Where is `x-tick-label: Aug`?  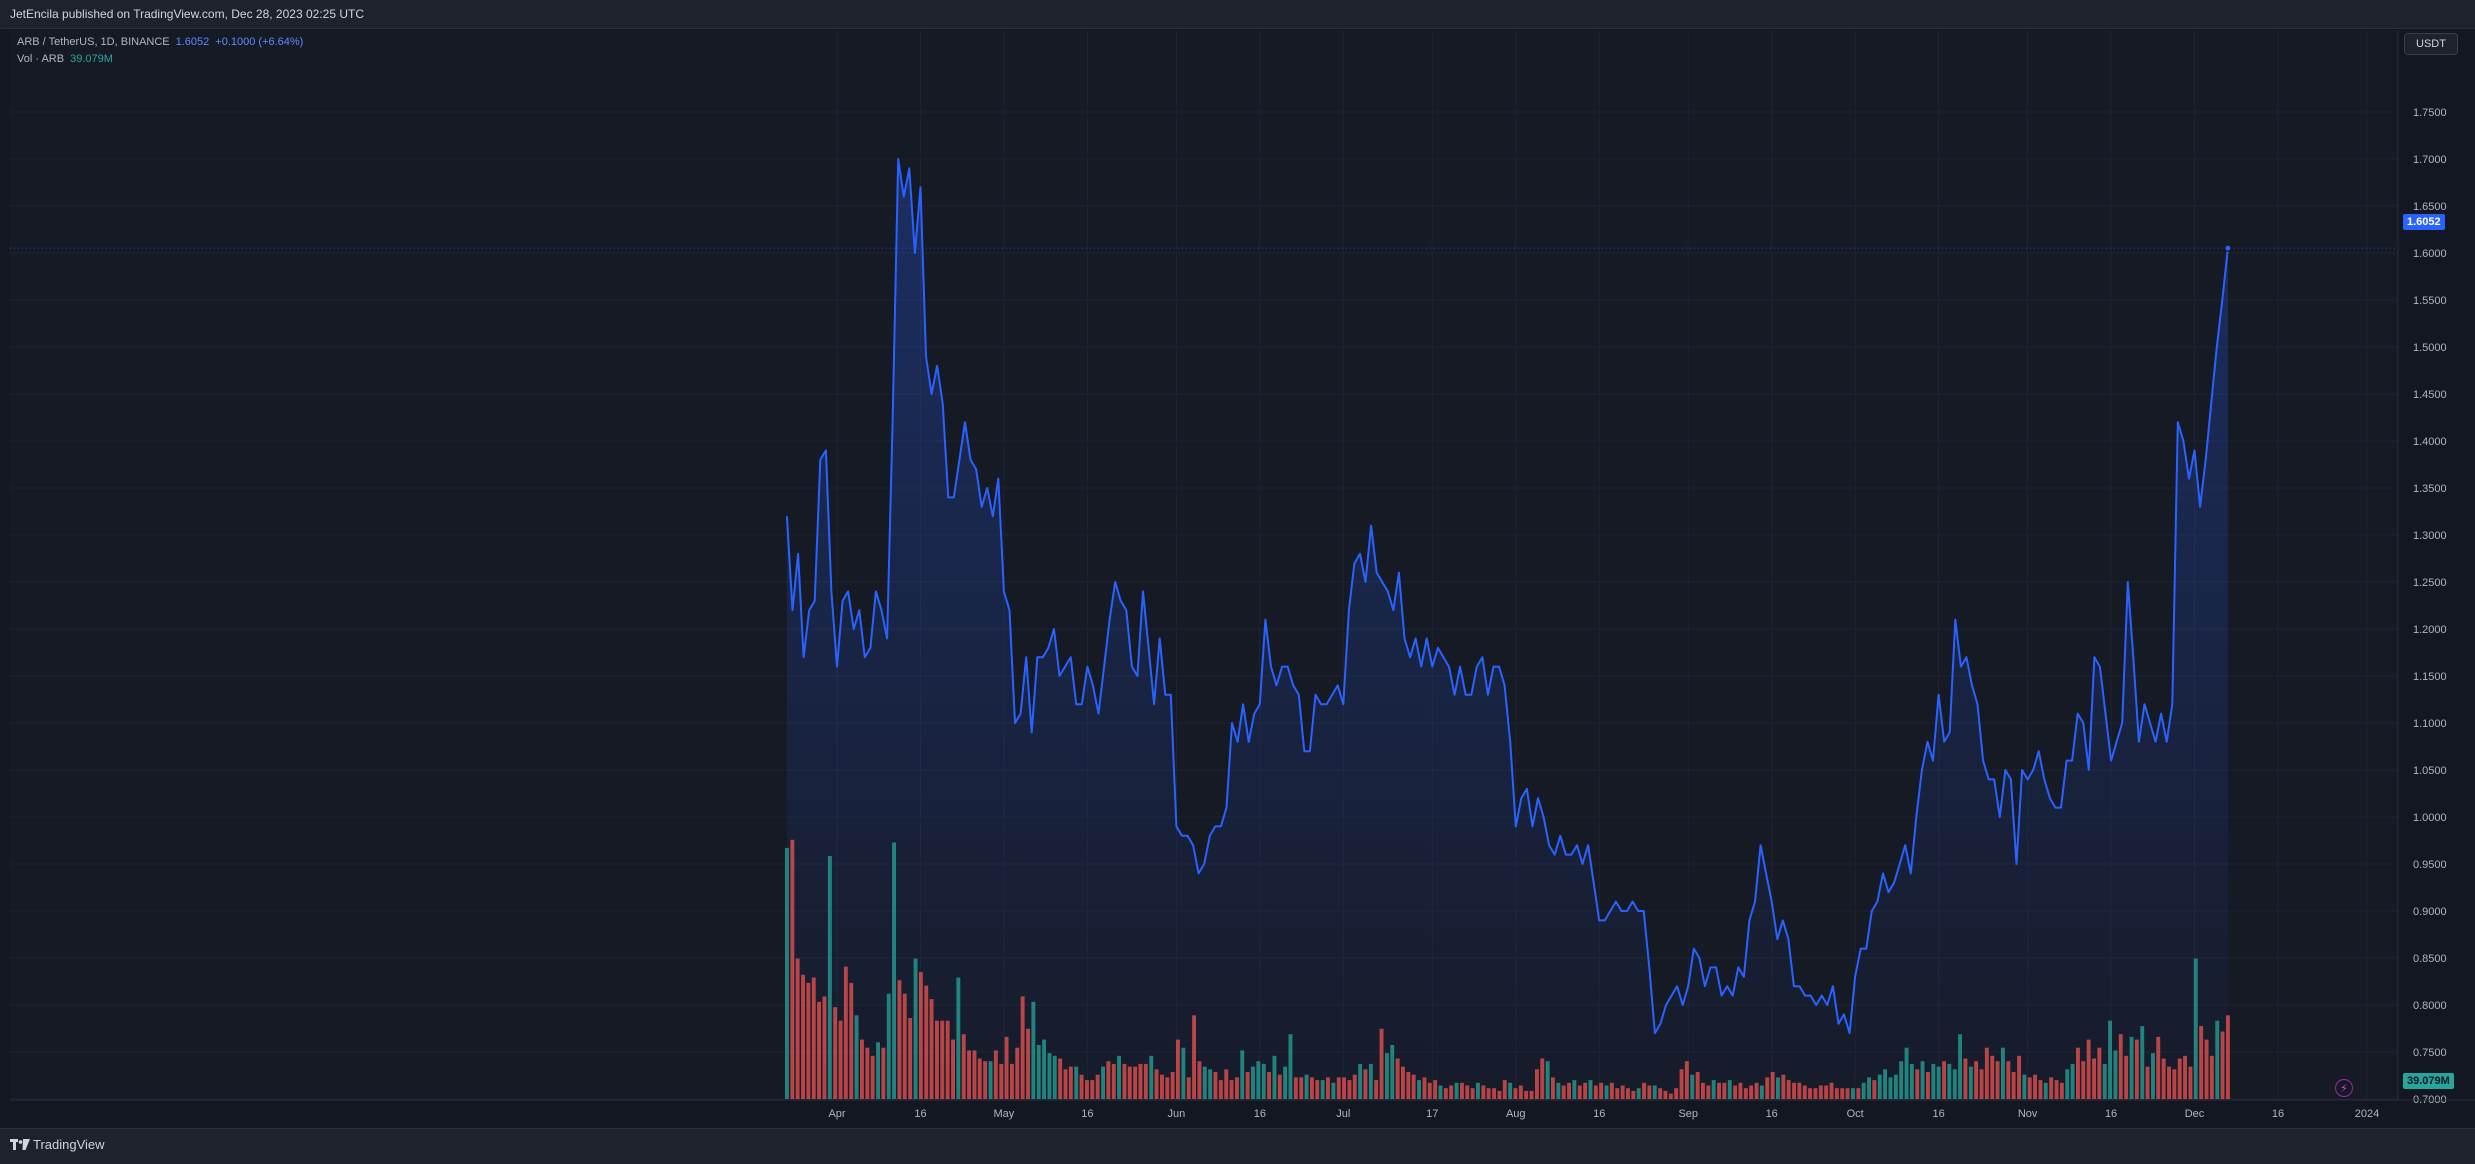
x-tick-label: Aug is located at coordinates (1516, 1114).